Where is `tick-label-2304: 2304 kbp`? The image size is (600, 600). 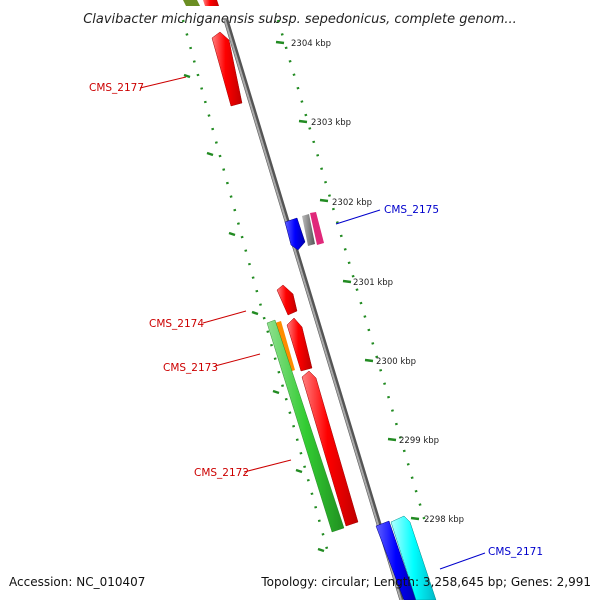
tick-label-2304: 2304 kbp is located at coordinates (311, 44).